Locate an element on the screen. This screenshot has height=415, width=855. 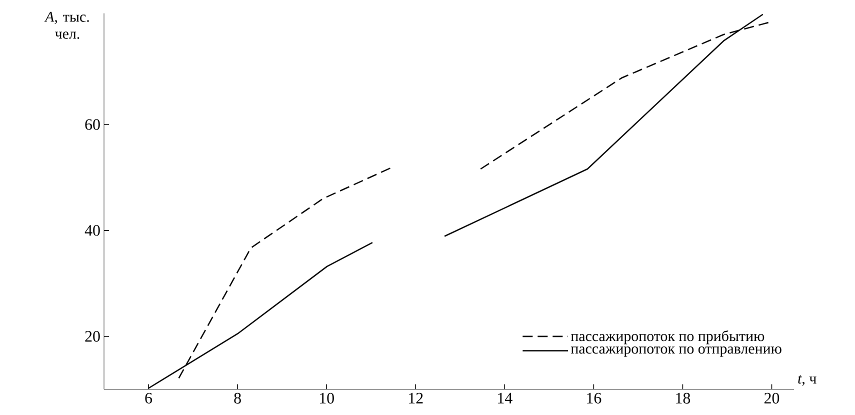
x-tick-label: 14 is located at coordinates (505, 398).